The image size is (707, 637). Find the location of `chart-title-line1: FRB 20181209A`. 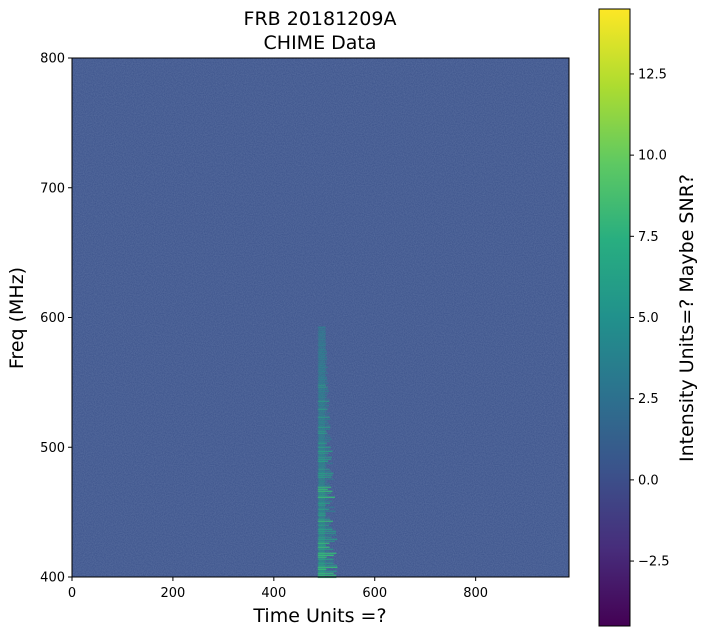

chart-title-line1: FRB 20181209A is located at coordinates (320, 19).